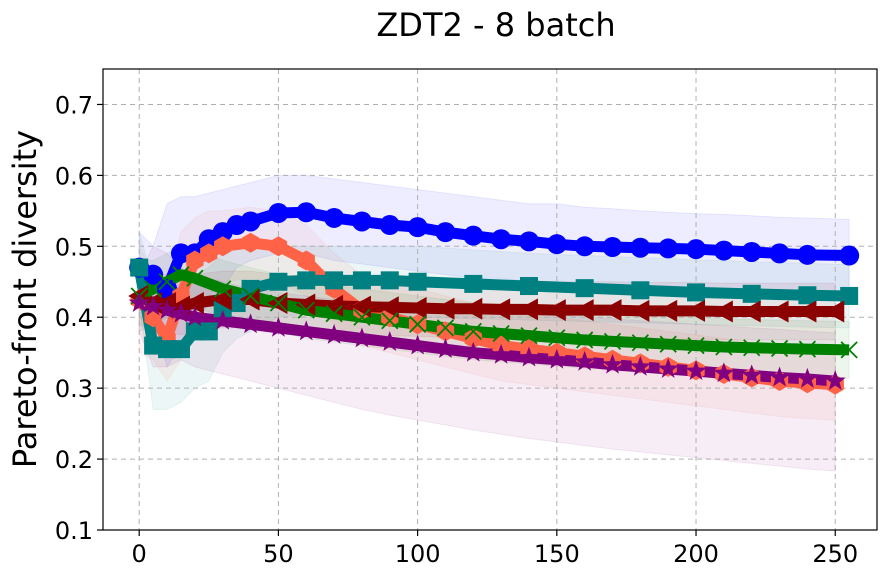  Describe the element at coordinates (74, 389) in the screenshot. I see `y-tick-label: 0.3` at that location.